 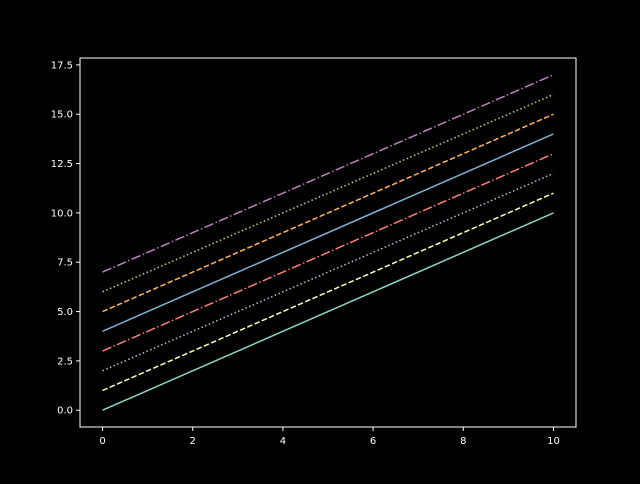 What do you see at coordinates (65, 263) in the screenshot?
I see `y-tick-label: 7.5` at bounding box center [65, 263].